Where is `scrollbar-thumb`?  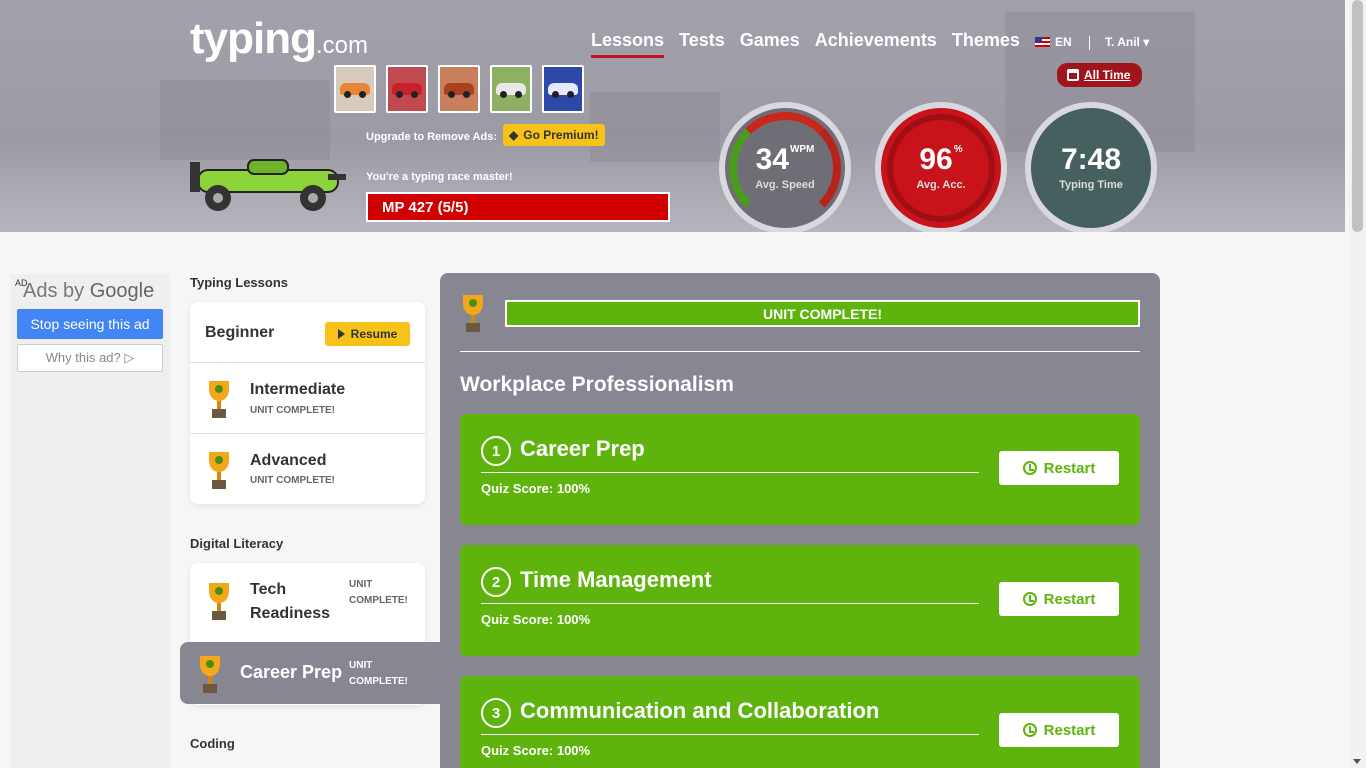
scrollbar-thumb is located at coordinates (1357, 116).